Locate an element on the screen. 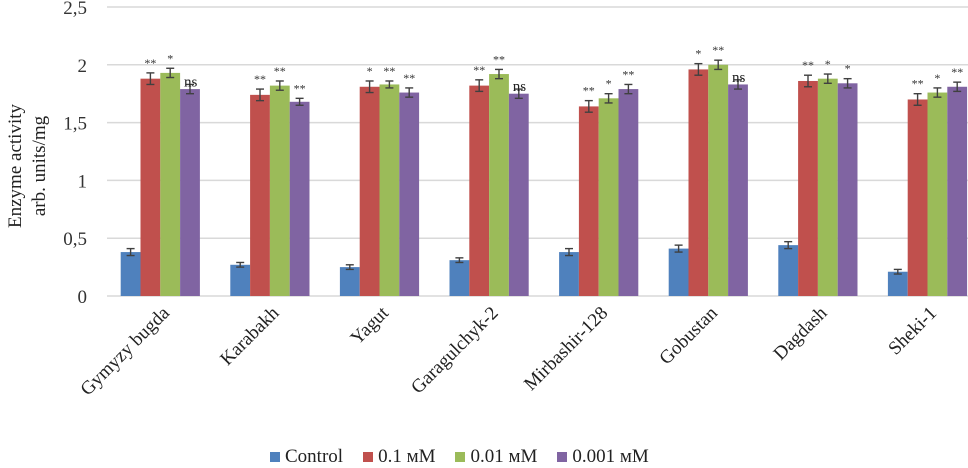 This screenshot has height=468, width=968. y-tick-label: 0,5 is located at coordinates (75, 239).